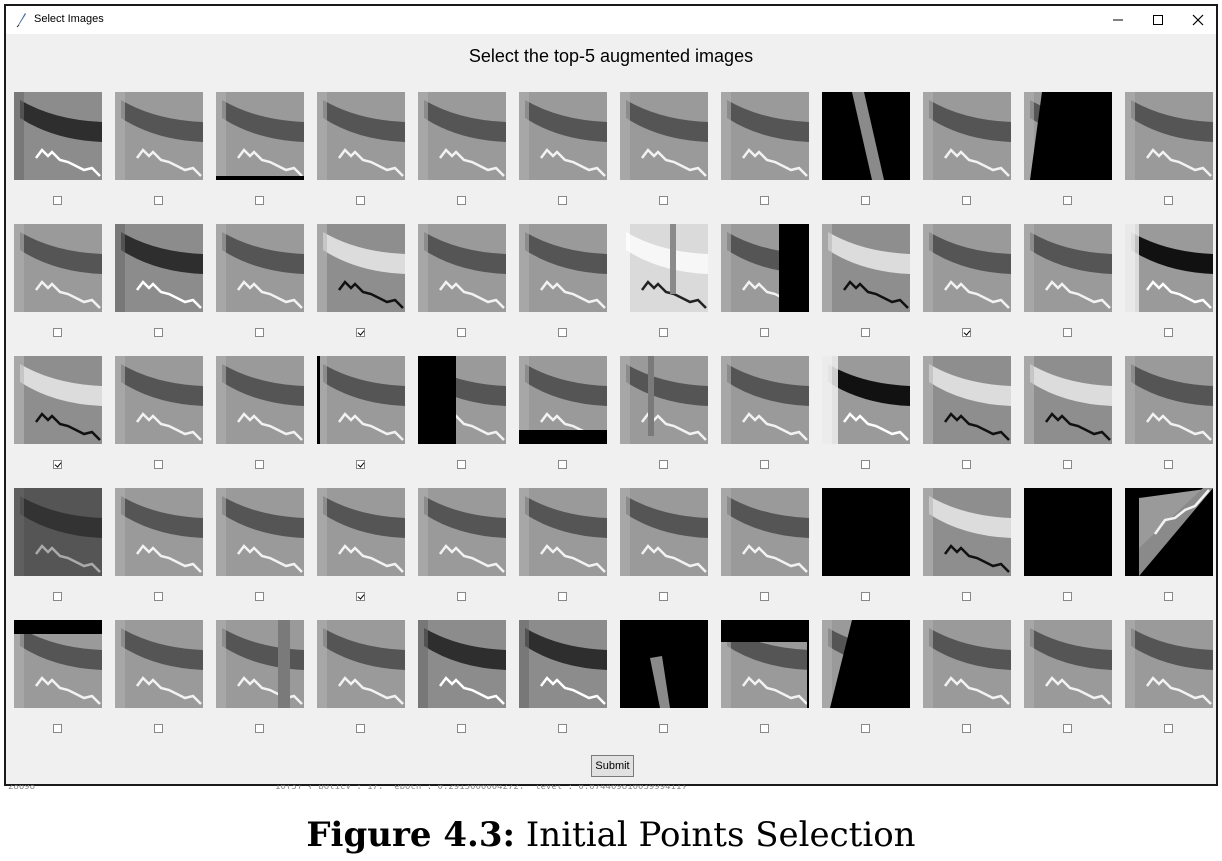 This screenshot has width=1222, height=861. Describe the element at coordinates (411, 835) in the screenshot. I see `caption-label: Figure 4.3:` at that location.